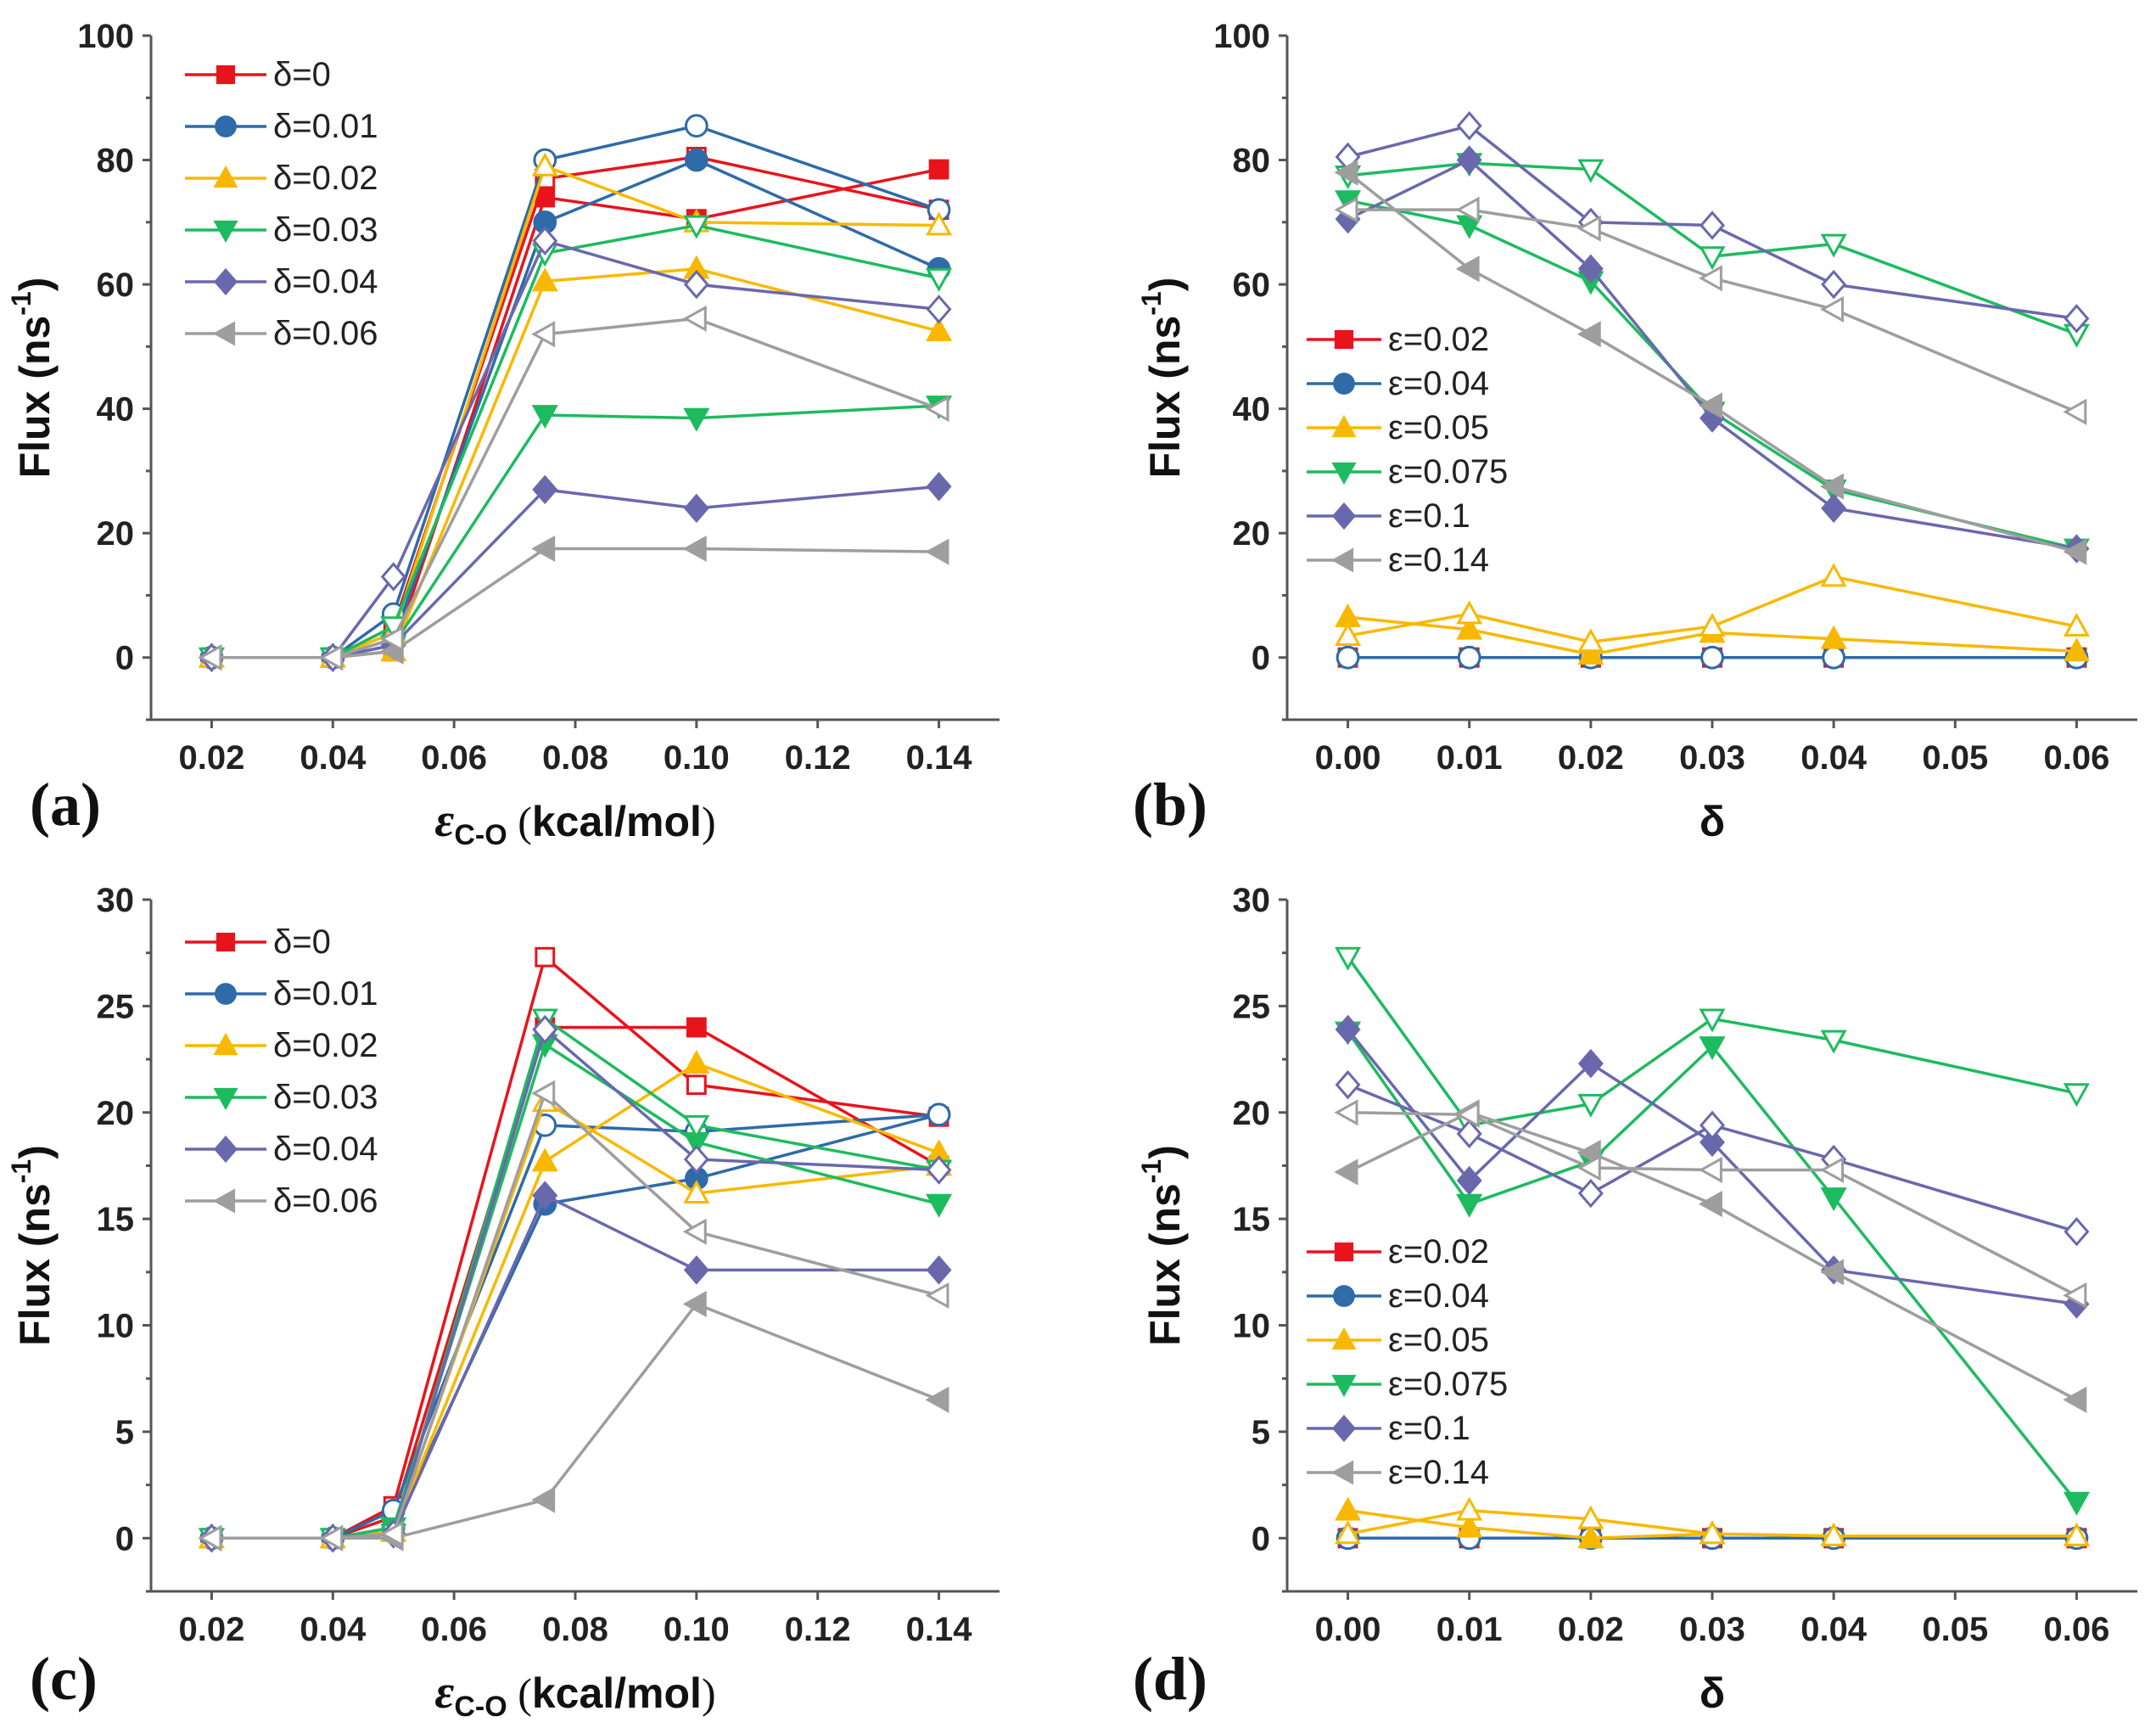  I want to click on legend-label: ε=0.1, so click(1429, 1428).